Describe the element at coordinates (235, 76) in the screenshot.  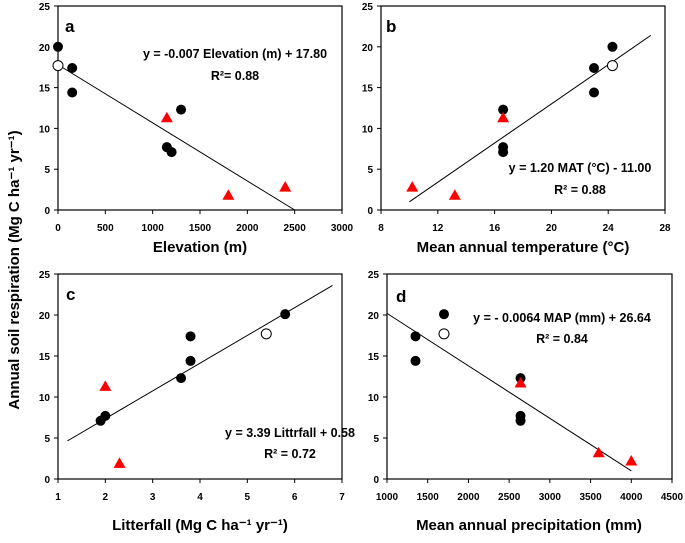
I see `r-squared: R²= 0.88` at that location.